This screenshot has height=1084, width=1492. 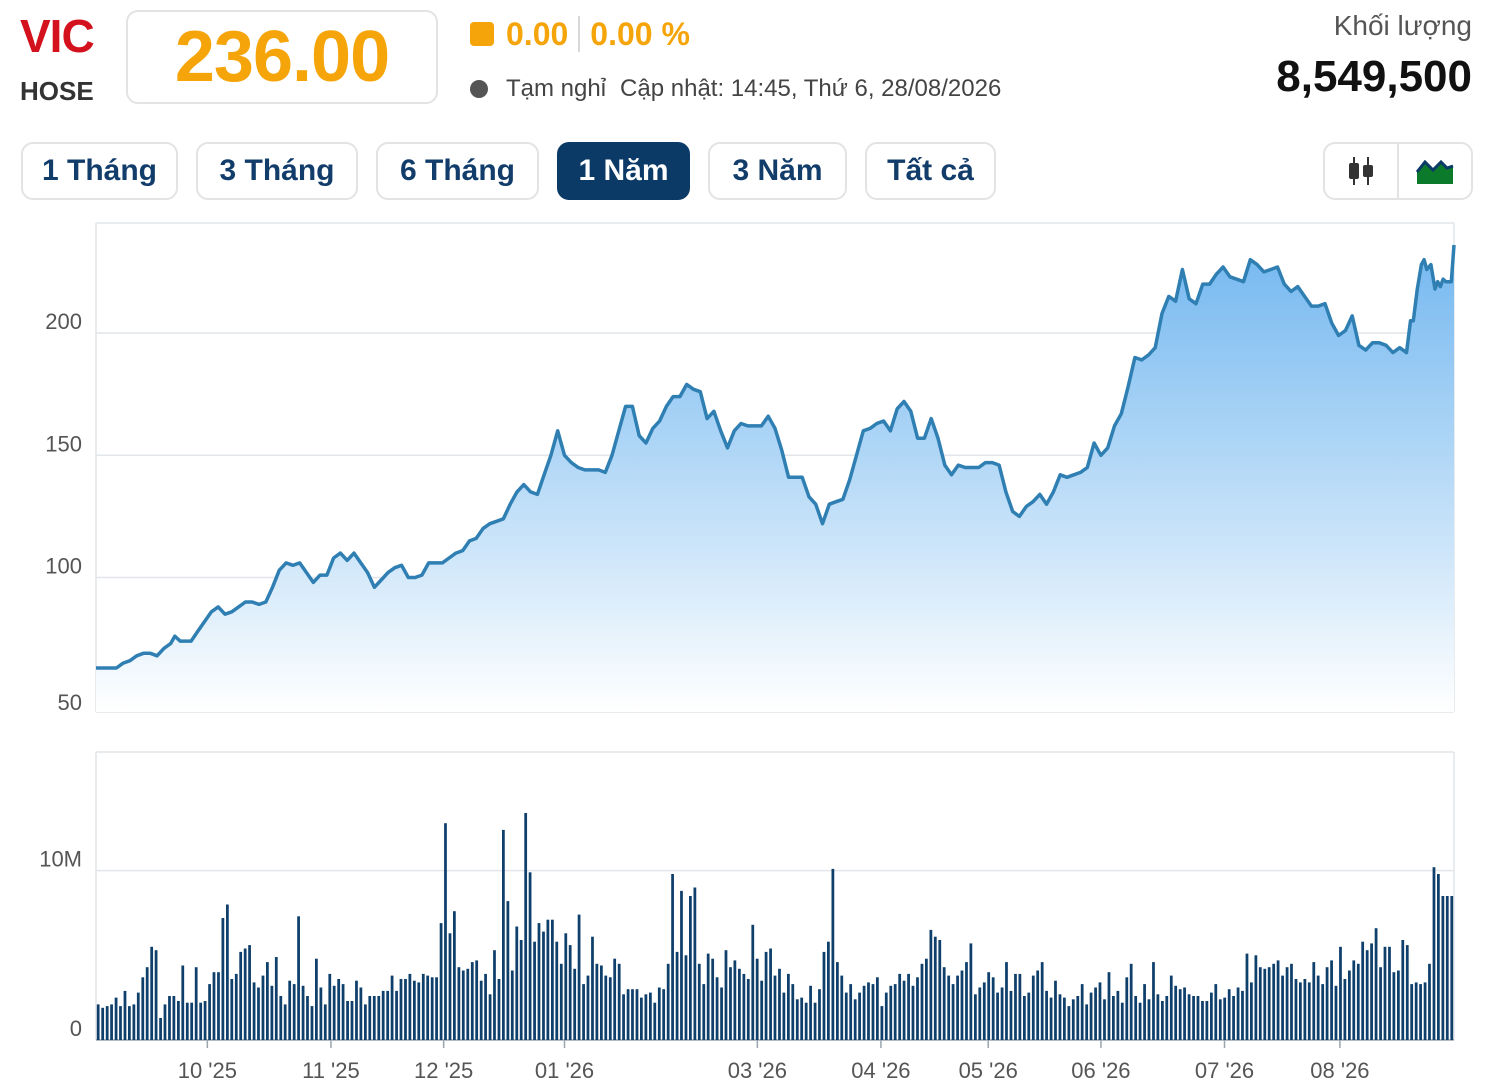 I want to click on tab-1-month: 1 Tháng, so click(x=99, y=171).